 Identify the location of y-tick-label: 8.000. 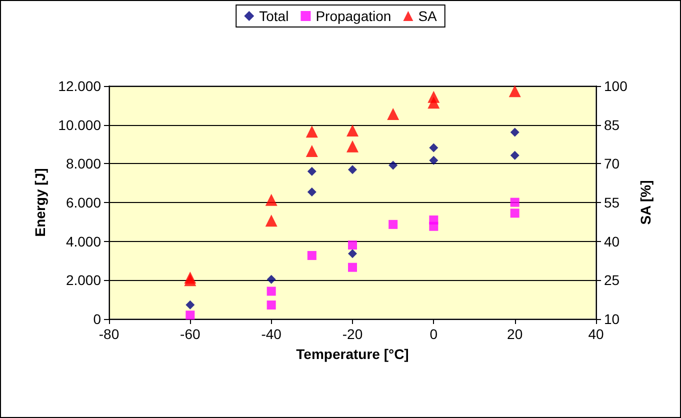
(84, 164).